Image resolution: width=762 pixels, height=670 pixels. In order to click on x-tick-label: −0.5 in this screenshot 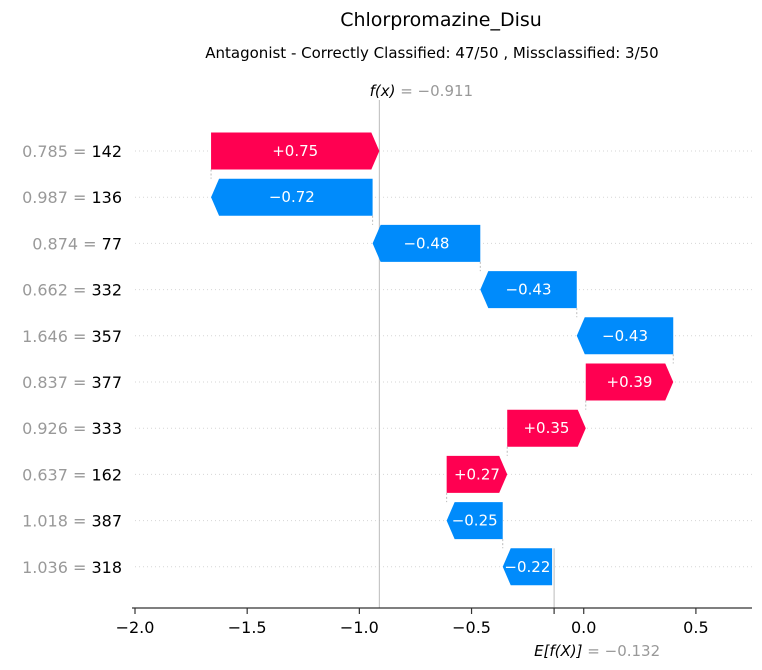, I will do `click(471, 627)`.